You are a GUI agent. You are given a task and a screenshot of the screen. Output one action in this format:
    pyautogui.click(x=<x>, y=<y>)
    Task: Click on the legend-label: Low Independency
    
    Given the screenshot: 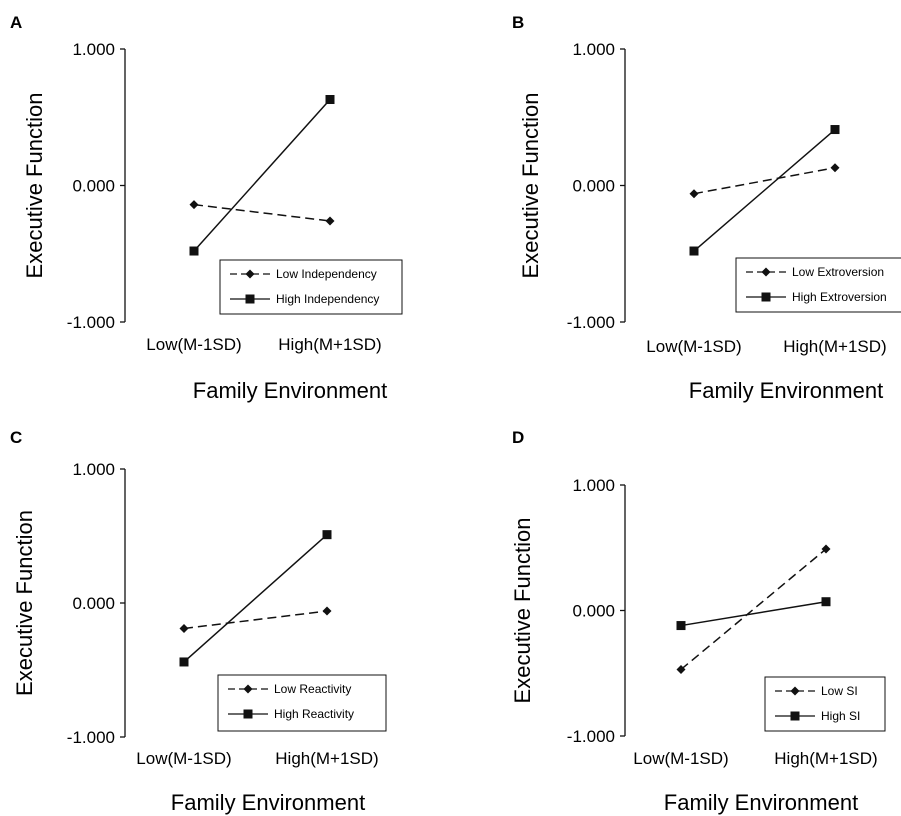 What is the action you would take?
    pyautogui.click(x=326, y=274)
    